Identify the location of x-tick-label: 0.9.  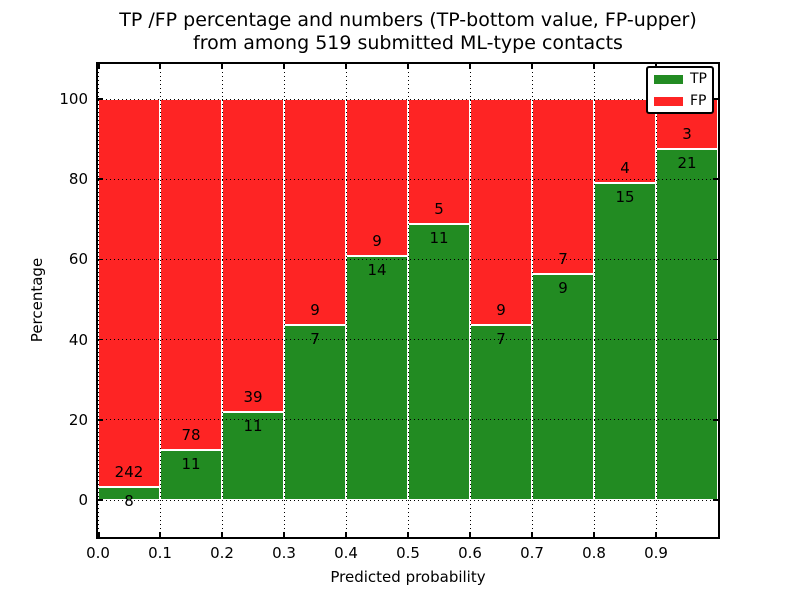
(656, 553).